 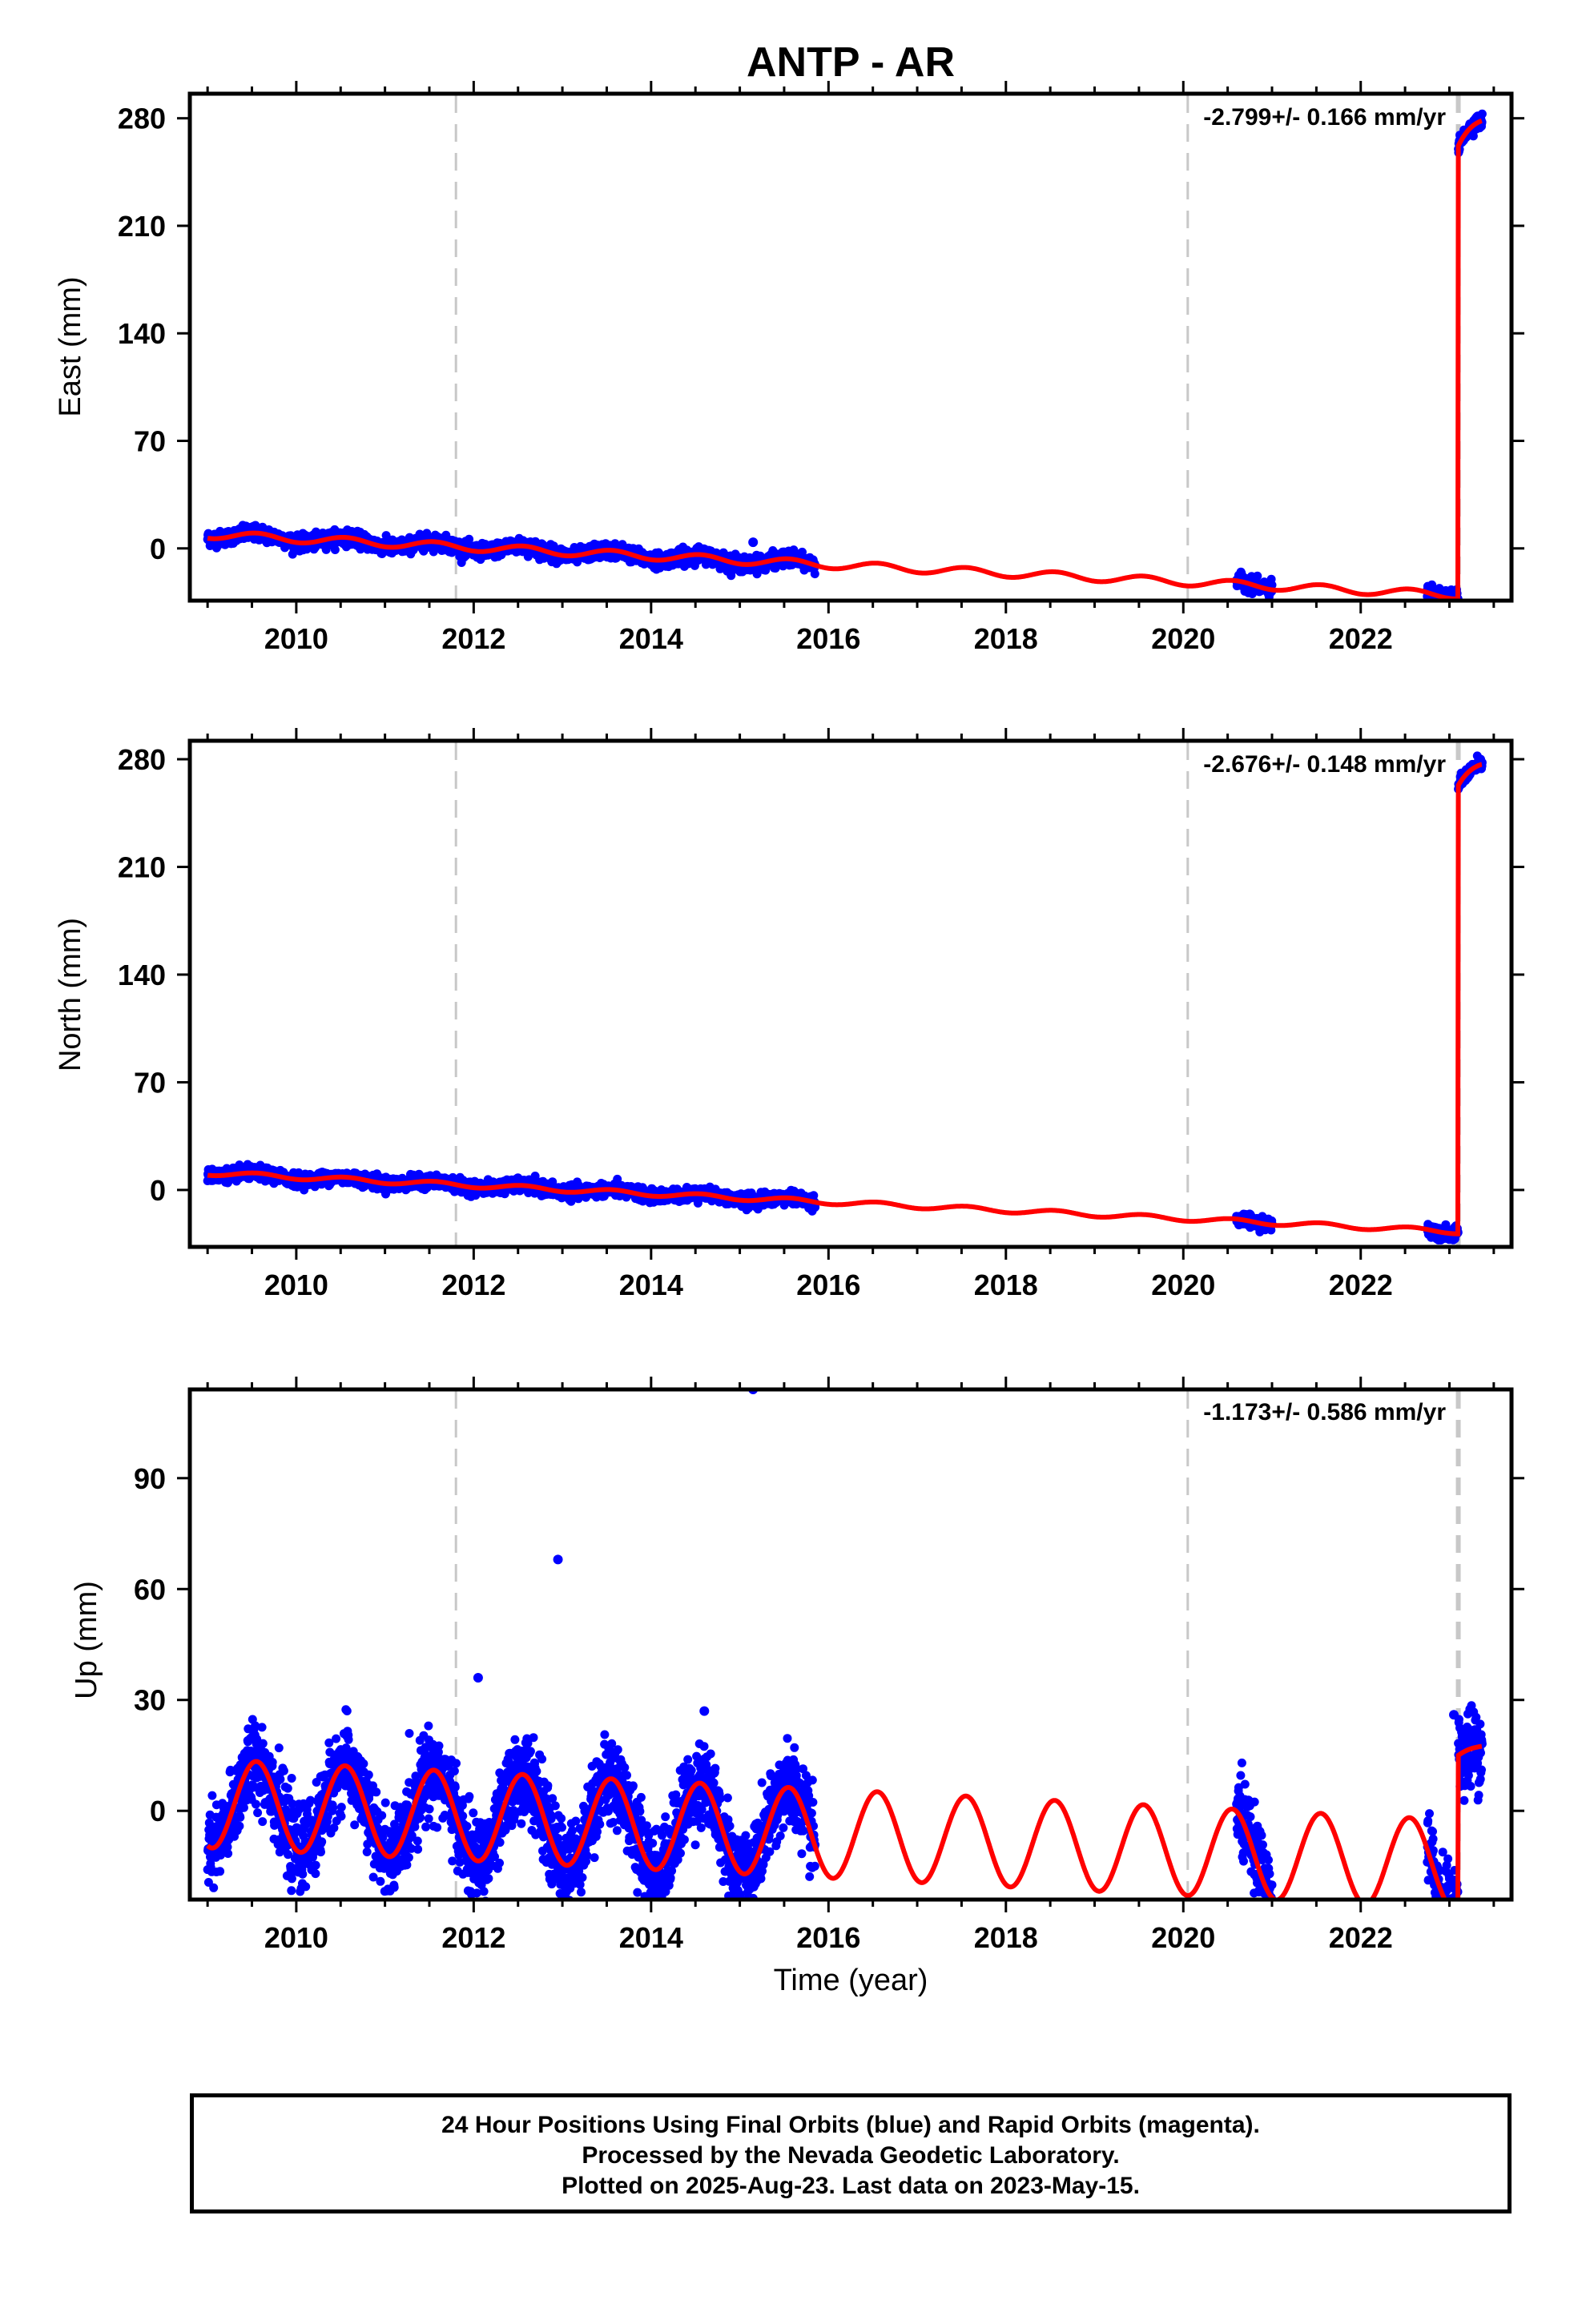 I want to click on east-y-tick-label: 0, so click(x=158, y=549).